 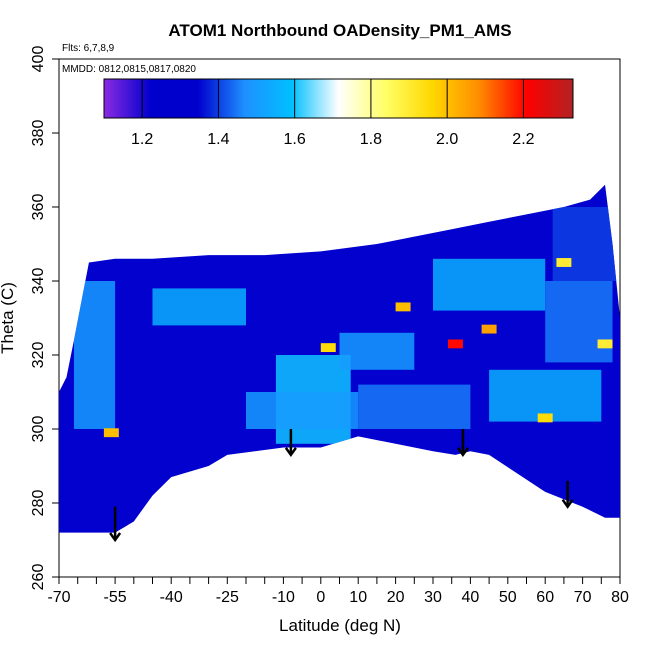 I want to click on colorbar-tick-label: 1.4, so click(x=218, y=139).